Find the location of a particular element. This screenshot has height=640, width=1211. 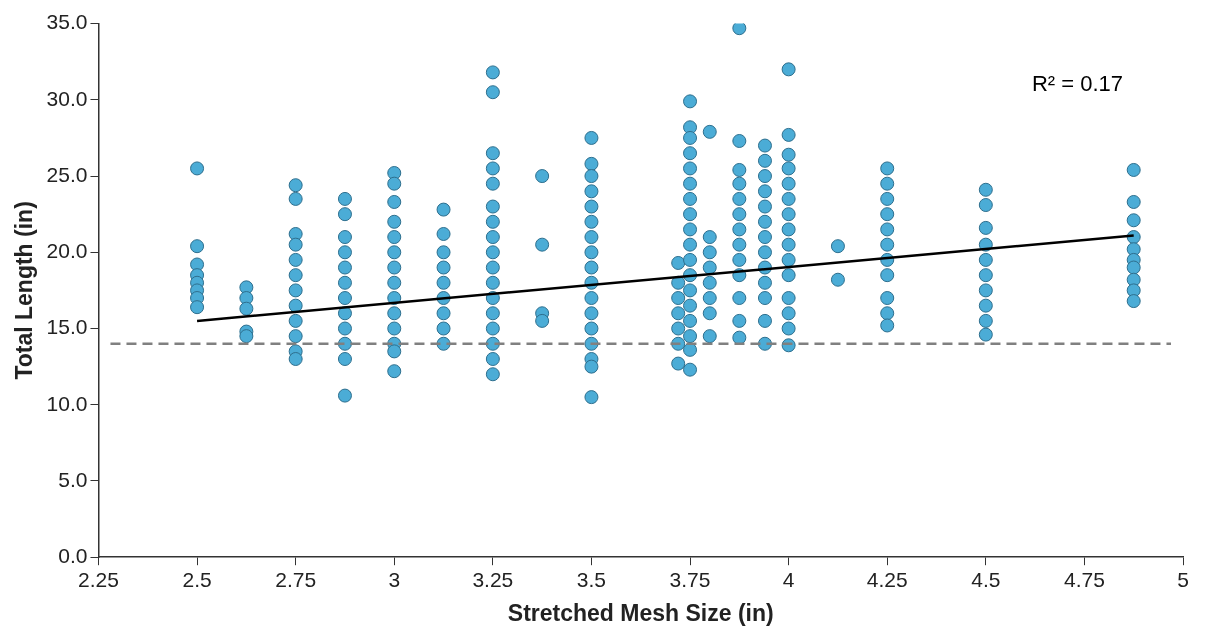

y-tick-label: 25.0 is located at coordinates (67, 174).